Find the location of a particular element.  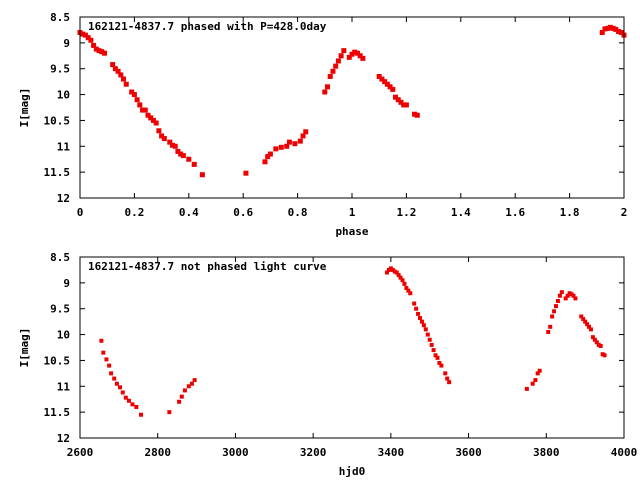

unphased-y-tick-label: 11.5 is located at coordinates (57, 412).